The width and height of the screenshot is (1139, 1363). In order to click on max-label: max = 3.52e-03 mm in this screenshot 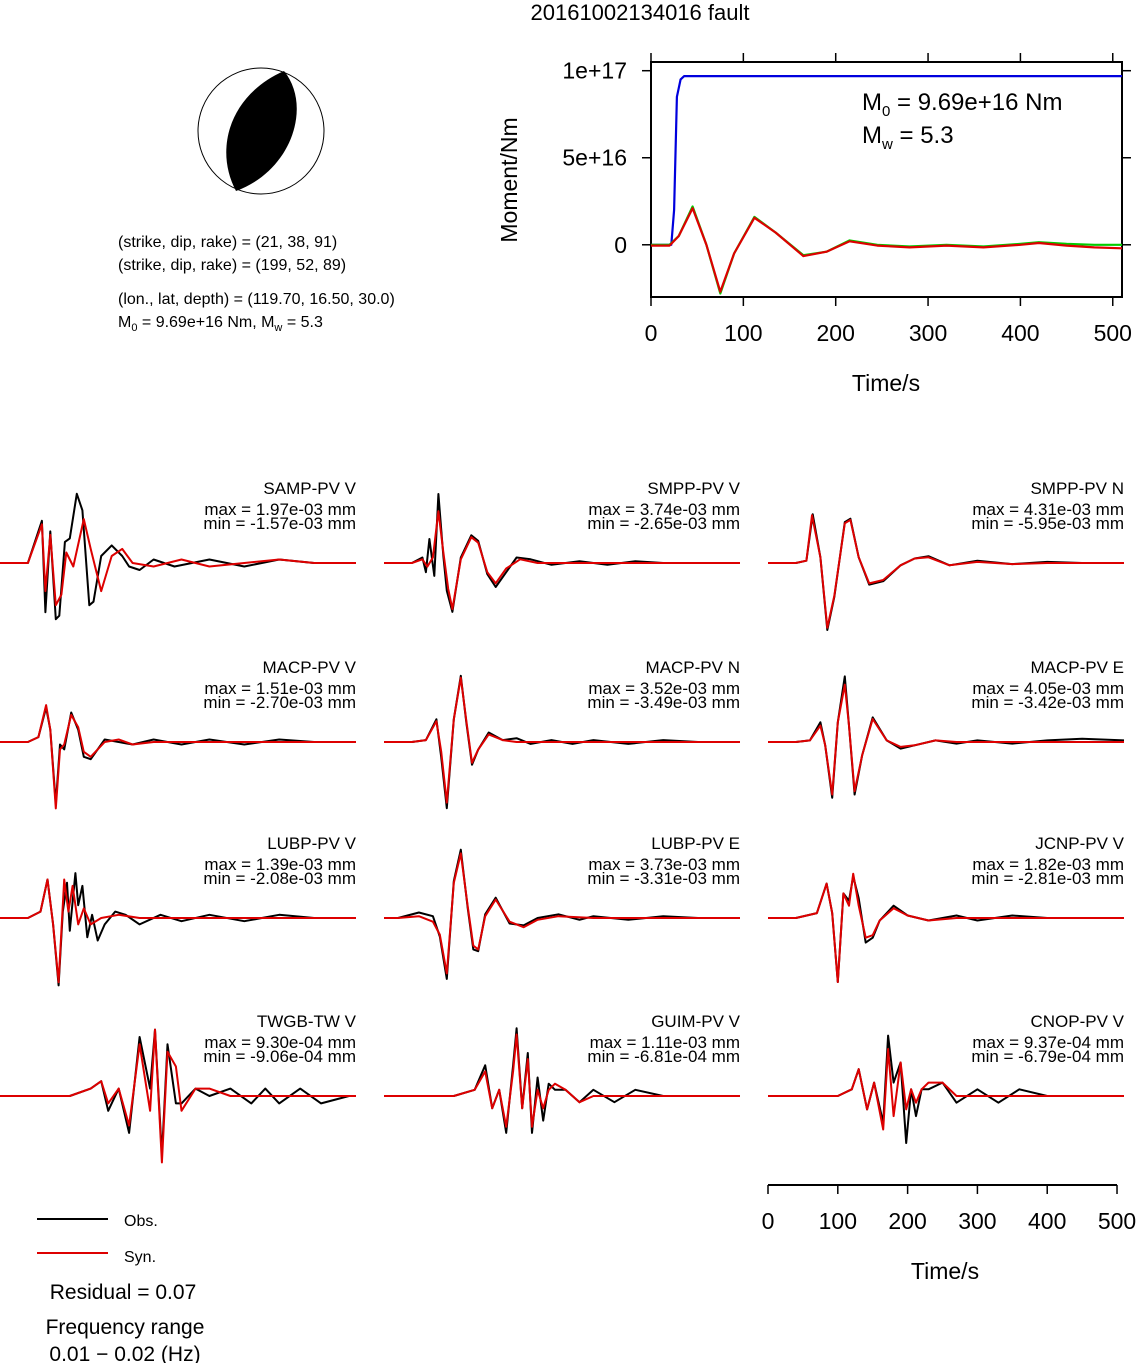, I will do `click(664, 688)`.